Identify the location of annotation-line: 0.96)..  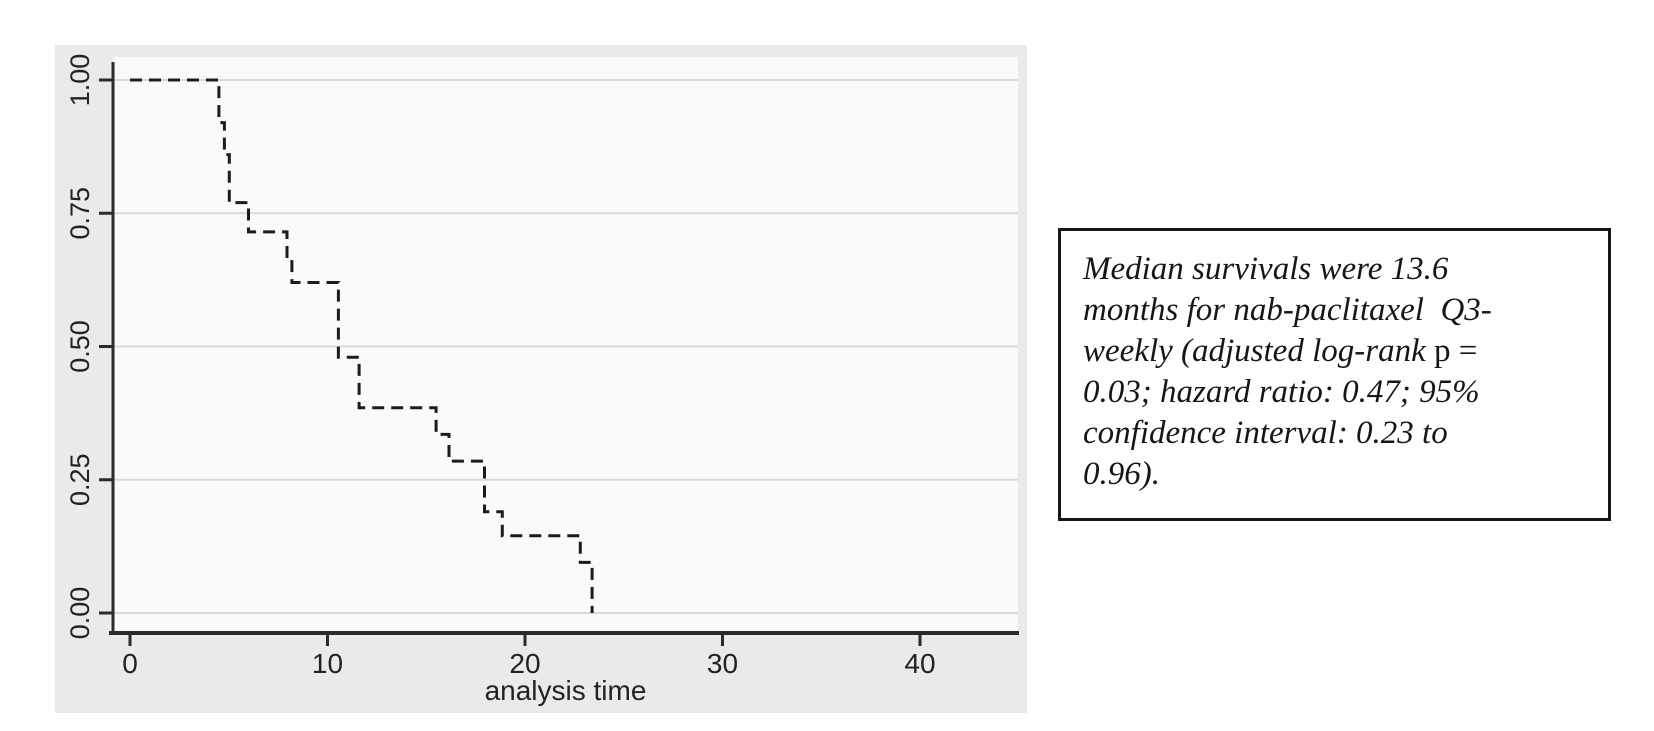
(1338, 474).